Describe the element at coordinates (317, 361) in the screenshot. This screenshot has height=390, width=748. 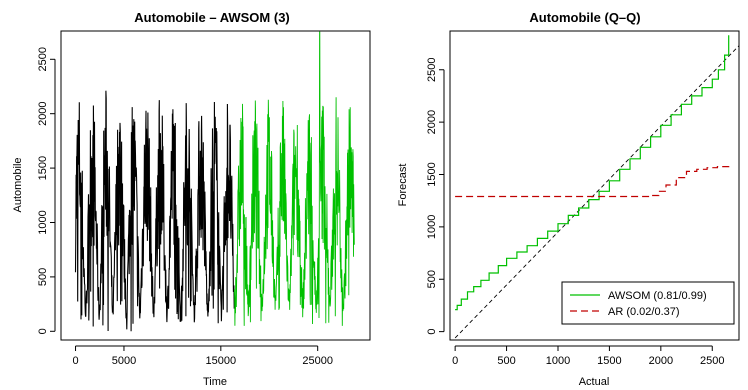
I see `left-x-tick-label: 25000` at that location.